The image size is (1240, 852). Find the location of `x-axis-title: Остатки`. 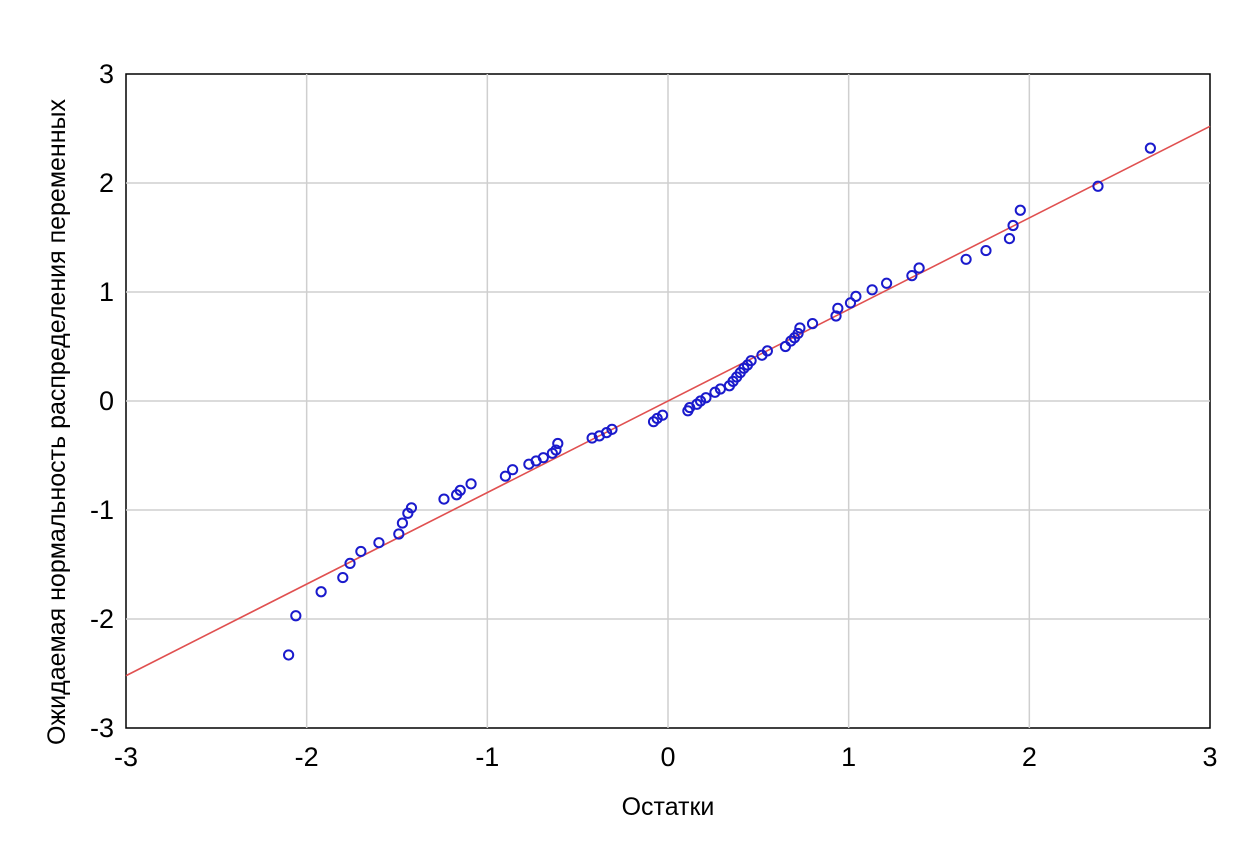

x-axis-title: Остатки is located at coordinates (668, 807).